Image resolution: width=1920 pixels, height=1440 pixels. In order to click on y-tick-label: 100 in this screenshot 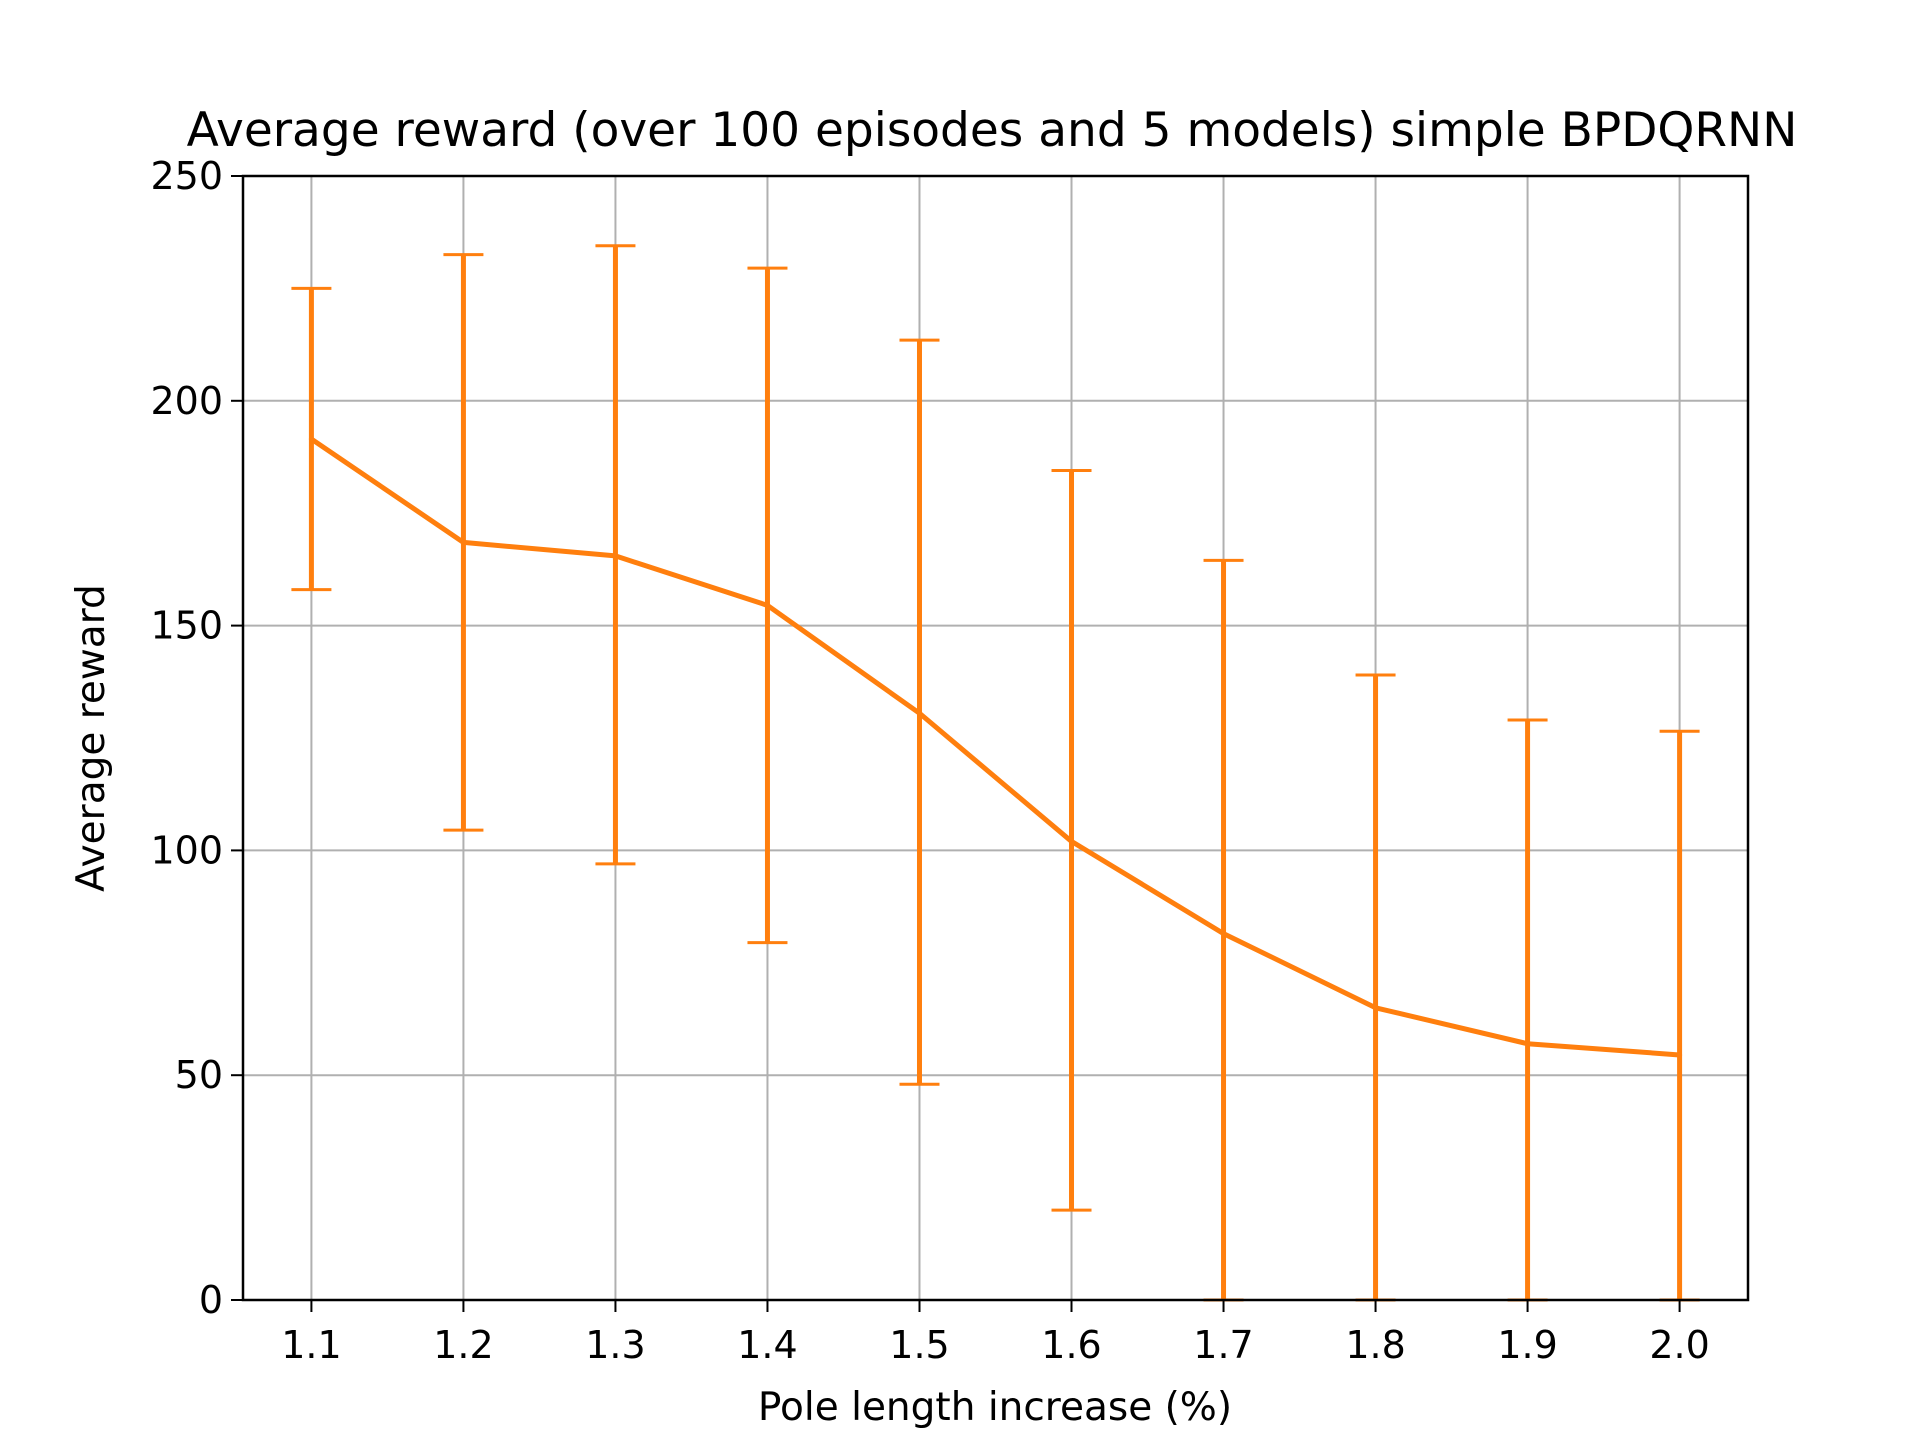, I will do `click(186, 850)`.